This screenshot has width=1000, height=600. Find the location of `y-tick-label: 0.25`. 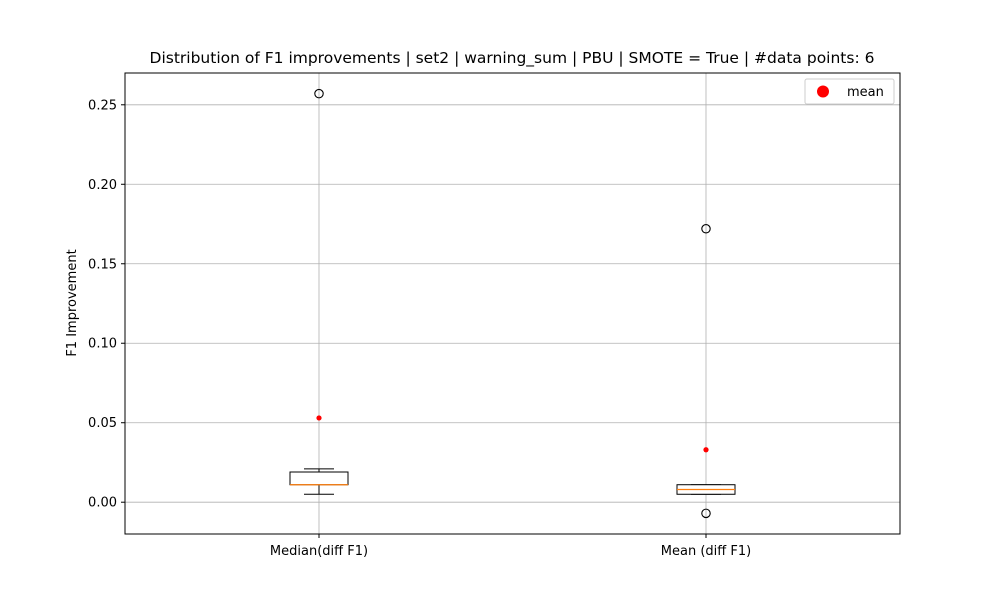

y-tick-label: 0.25 is located at coordinates (102, 105).